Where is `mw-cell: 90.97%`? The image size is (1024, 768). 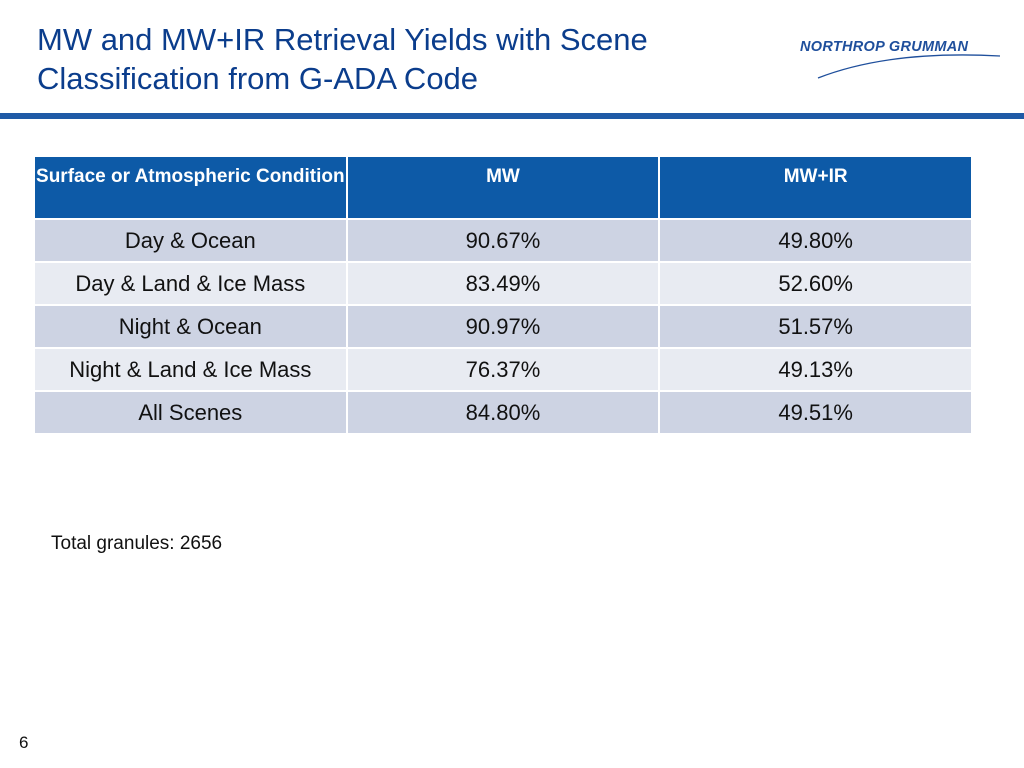 mw-cell: 90.97% is located at coordinates (503, 326).